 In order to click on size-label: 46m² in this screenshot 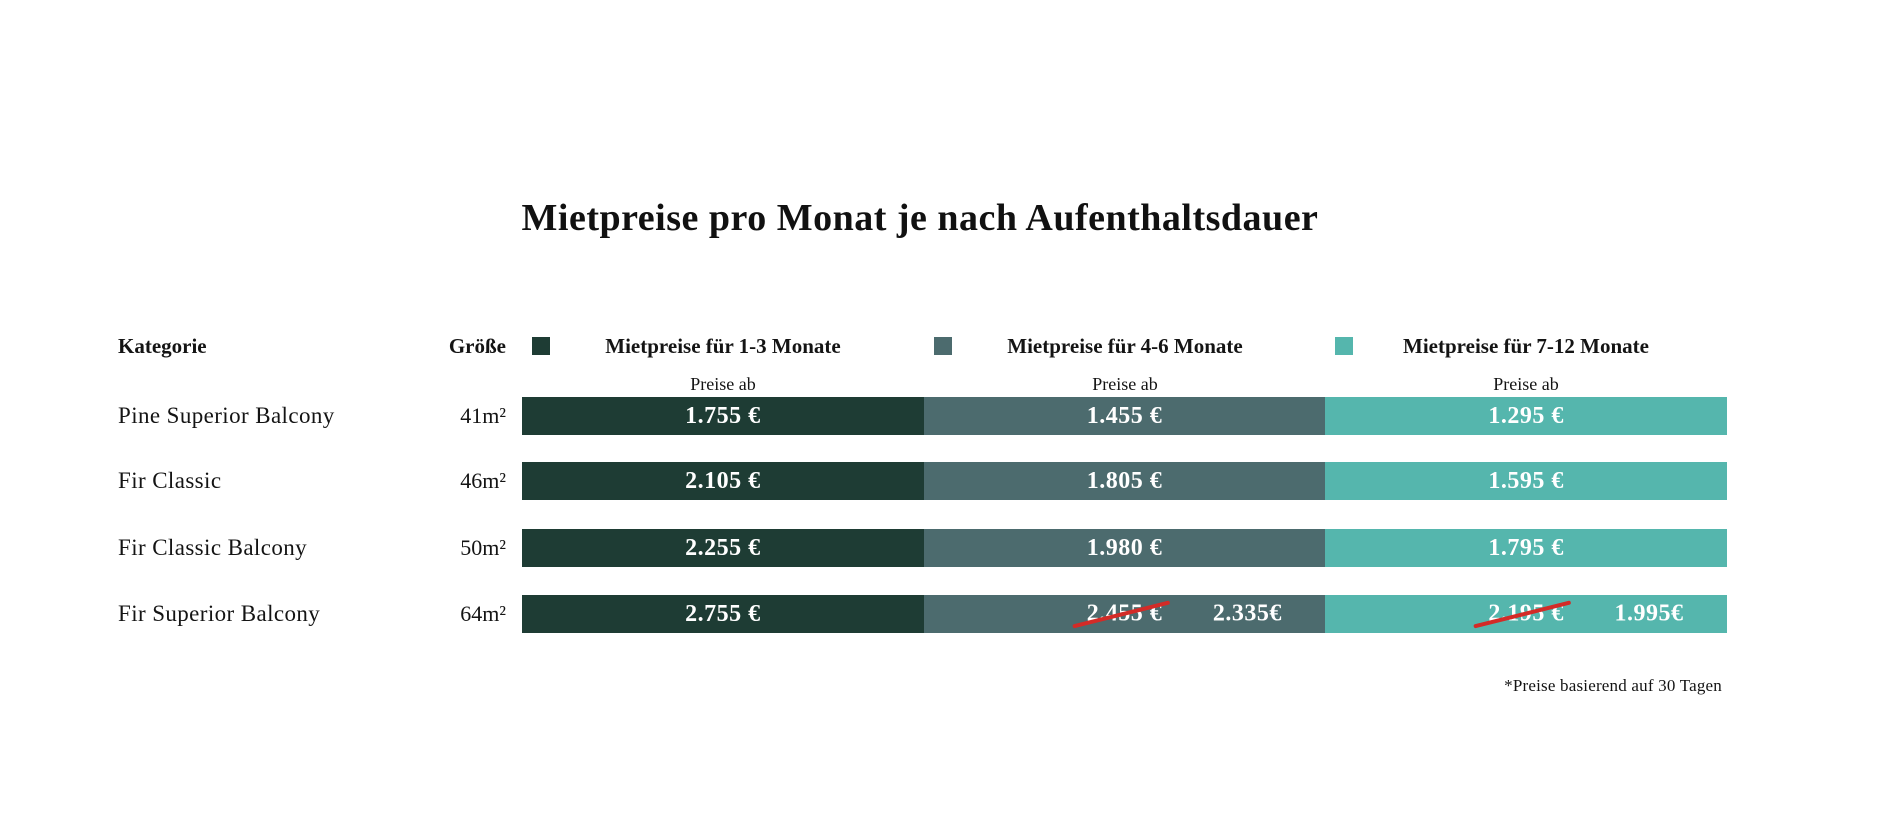, I will do `click(483, 480)`.